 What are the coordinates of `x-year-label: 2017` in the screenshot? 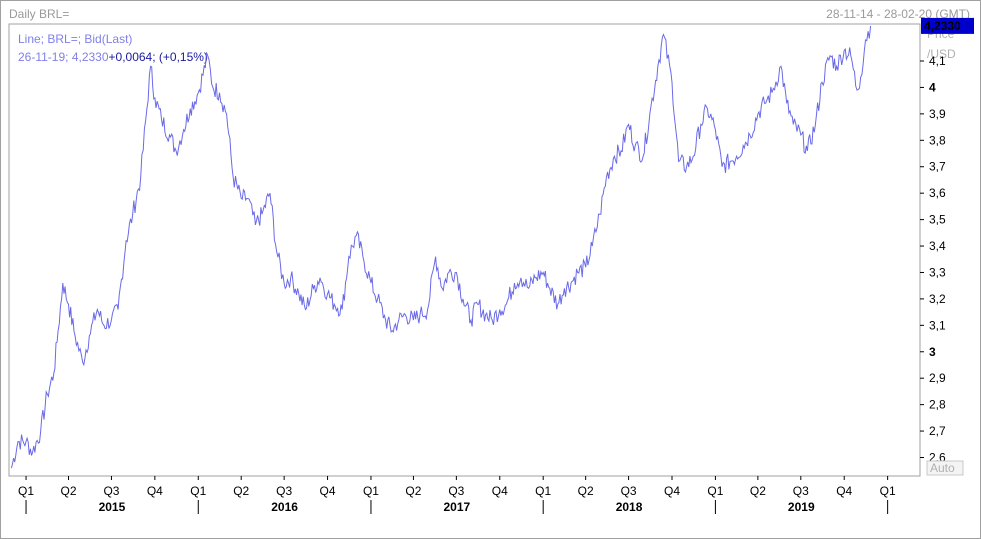 It's located at (456, 507).